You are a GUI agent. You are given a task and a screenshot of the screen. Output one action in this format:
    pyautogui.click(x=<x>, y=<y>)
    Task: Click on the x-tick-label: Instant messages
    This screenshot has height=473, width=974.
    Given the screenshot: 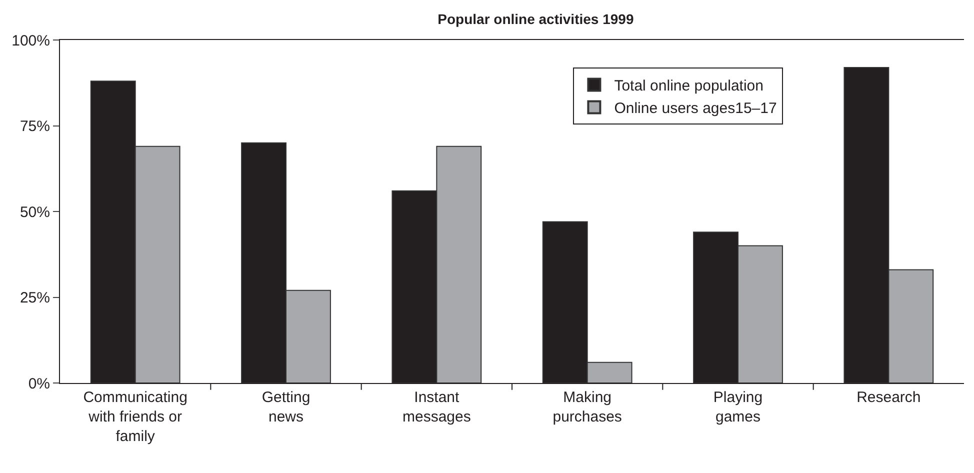 What is the action you would take?
    pyautogui.click(x=436, y=407)
    